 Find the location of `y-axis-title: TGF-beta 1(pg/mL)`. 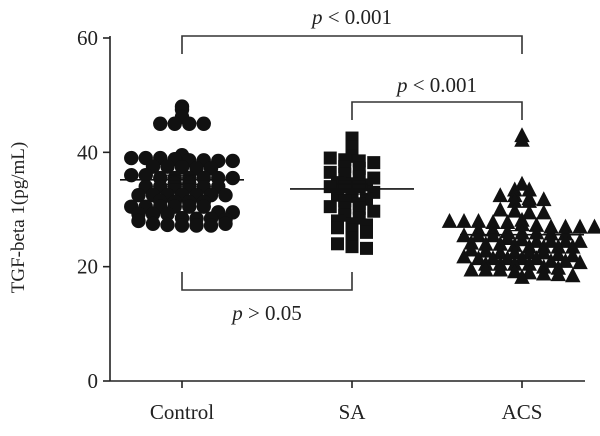

y-axis-title: TGF-beta 1(pg/mL) is located at coordinates (18, 217).